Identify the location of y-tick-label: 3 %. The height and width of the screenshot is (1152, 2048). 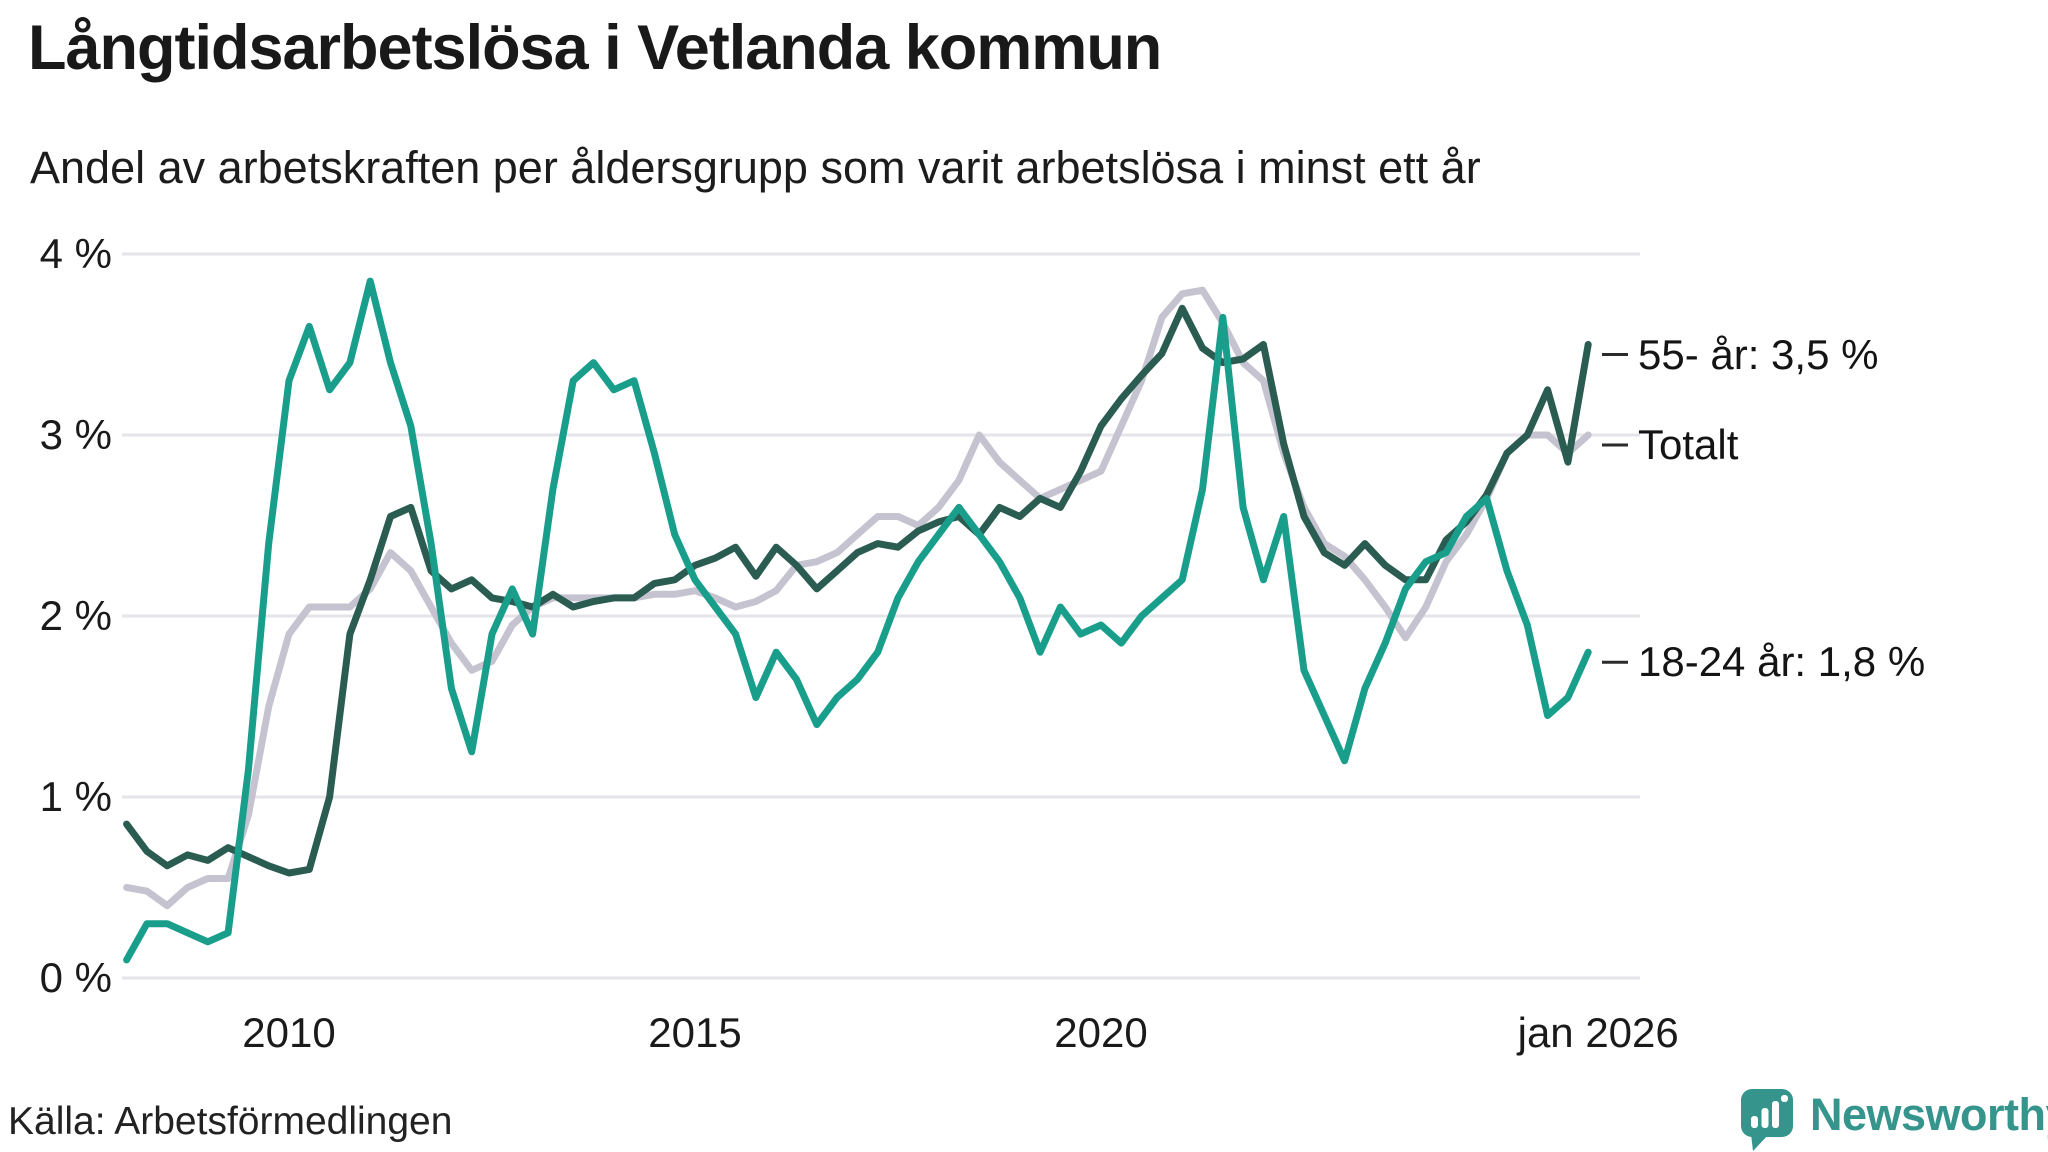
(75, 434).